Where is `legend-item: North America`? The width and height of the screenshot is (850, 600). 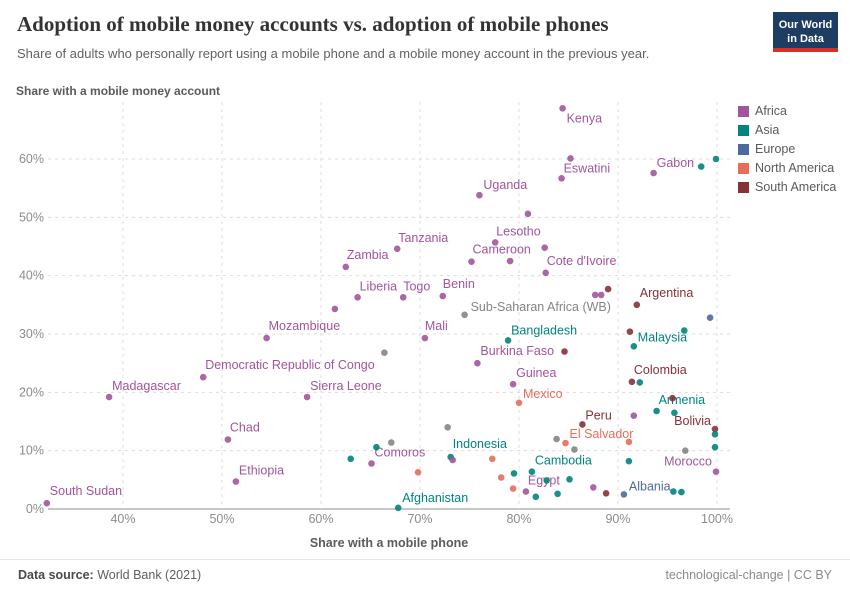
legend-item: North America is located at coordinates (787, 168).